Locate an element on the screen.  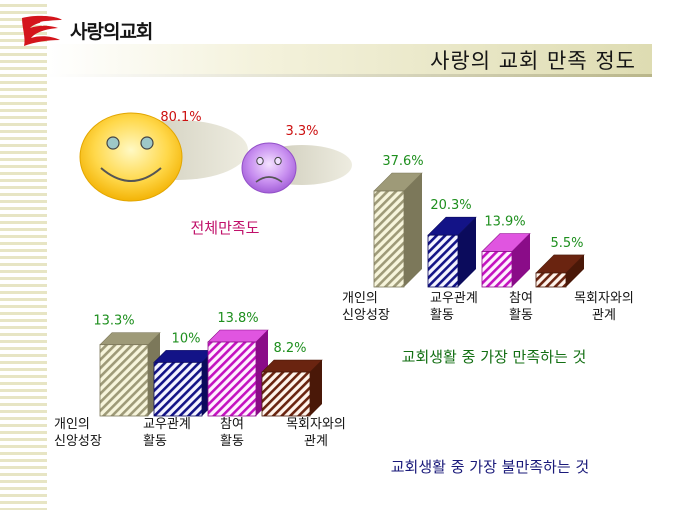
data-label: 10% is located at coordinates (186, 338).